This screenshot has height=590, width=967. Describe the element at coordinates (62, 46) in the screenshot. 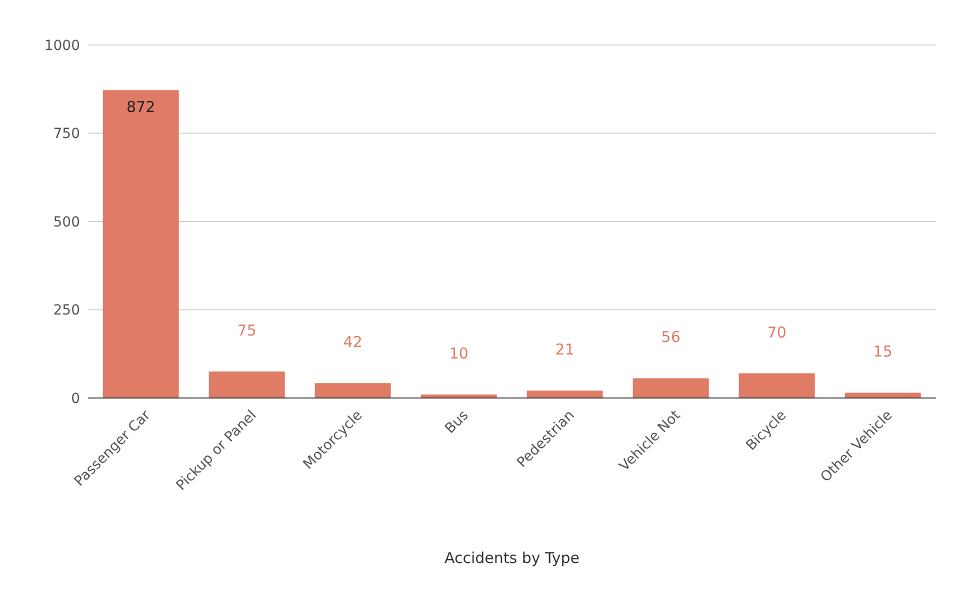

I see `y-tick-label: 1000` at that location.